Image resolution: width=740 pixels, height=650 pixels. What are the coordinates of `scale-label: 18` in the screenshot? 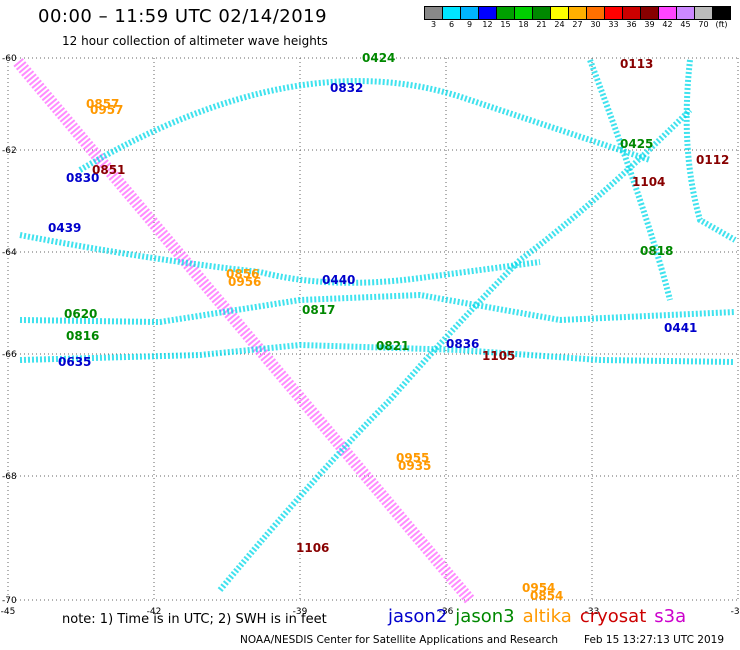 It's located at (523, 24).